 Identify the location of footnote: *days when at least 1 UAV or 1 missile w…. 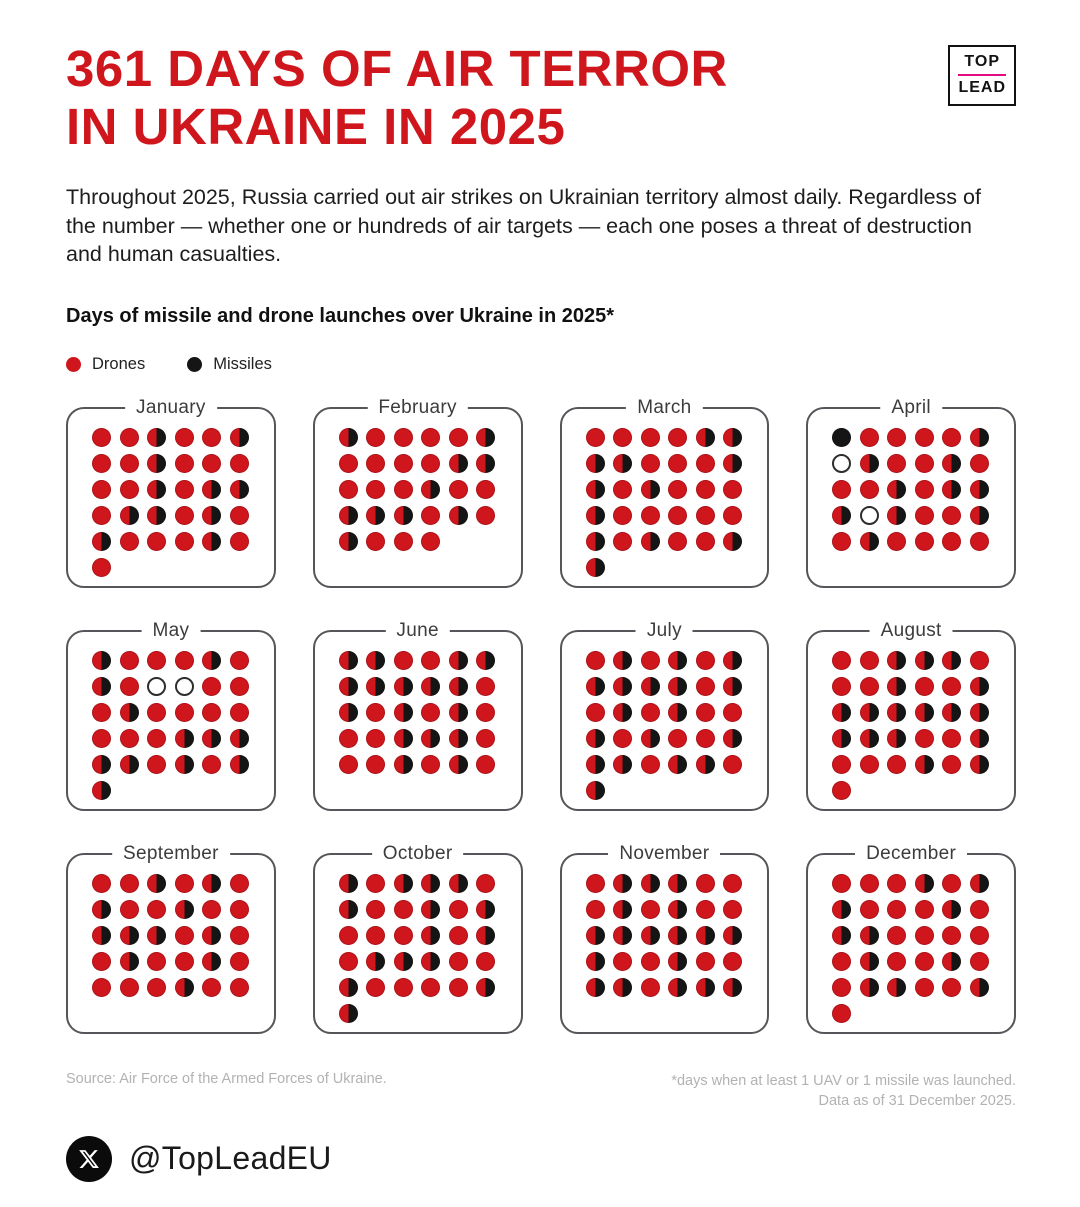
(843, 1091).